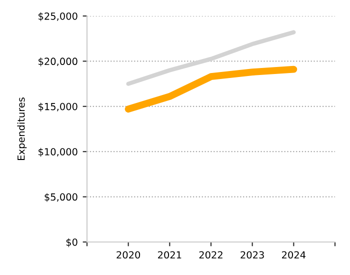  I want to click on x-tick-label: 2022, so click(210, 255).